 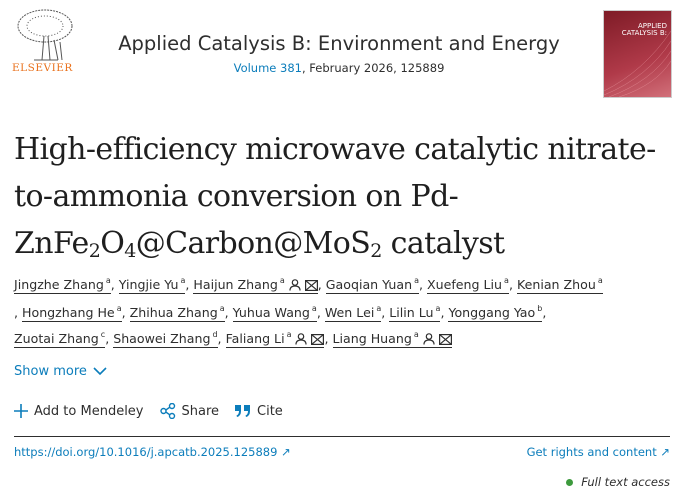 I want to click on author-link: Liang Huang a, so click(x=392, y=339).